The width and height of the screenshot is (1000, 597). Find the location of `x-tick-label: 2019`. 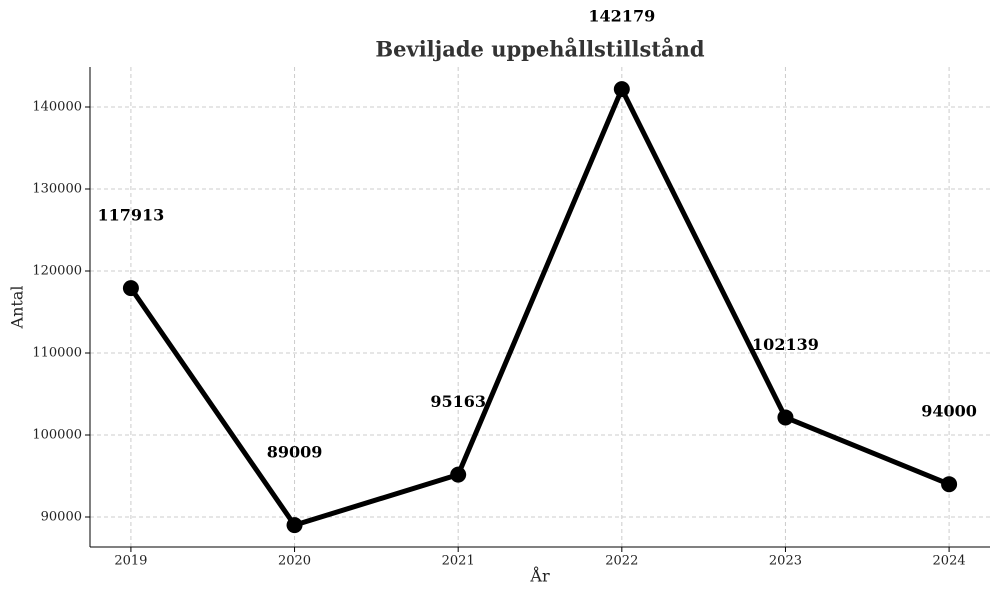

x-tick-label: 2019 is located at coordinates (130, 561).